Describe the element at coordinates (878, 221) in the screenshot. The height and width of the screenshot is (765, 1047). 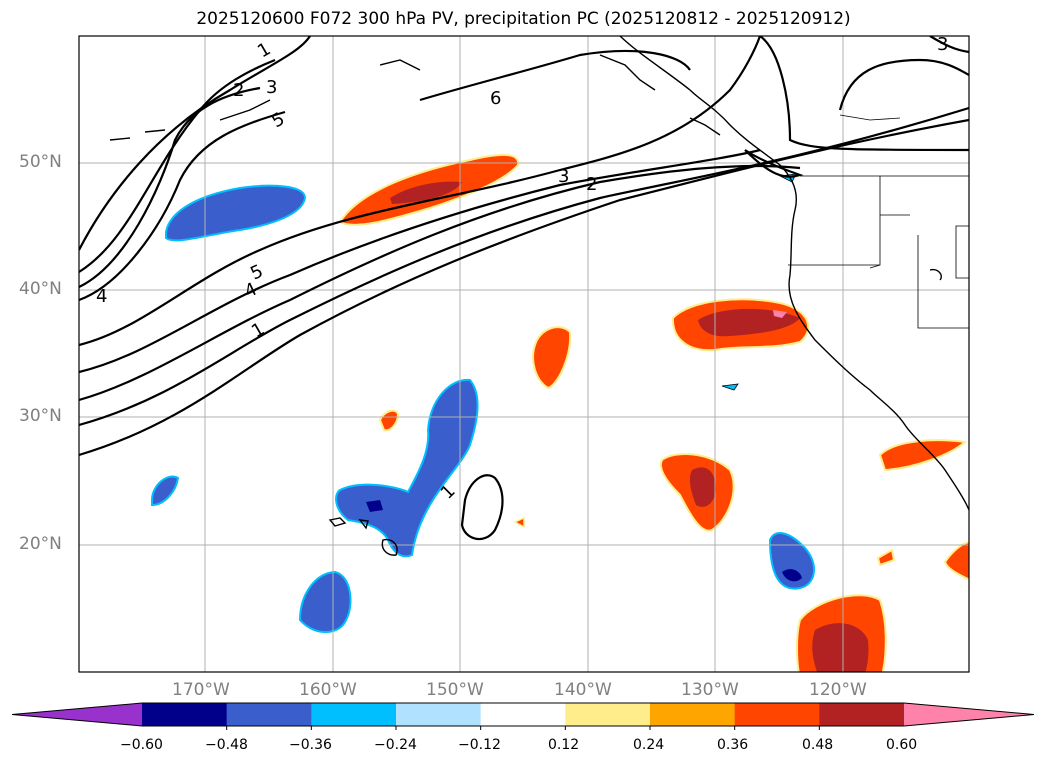
I see `state-borders` at that location.